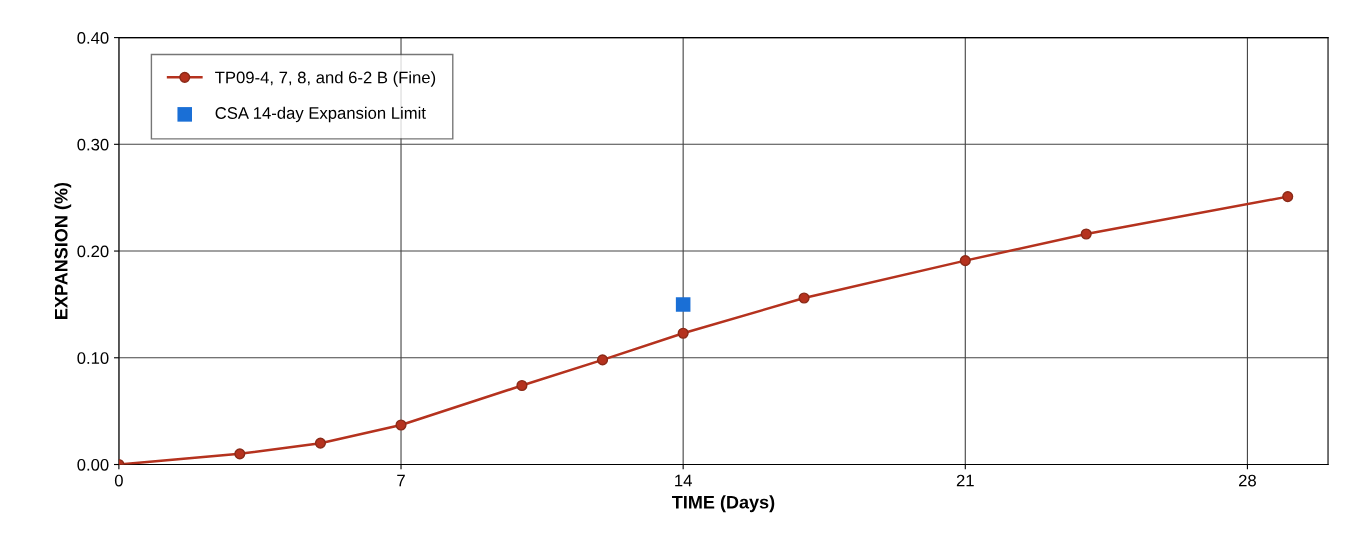  Describe the element at coordinates (93, 358) in the screenshot. I see `y-tick-label: 0.10` at that location.